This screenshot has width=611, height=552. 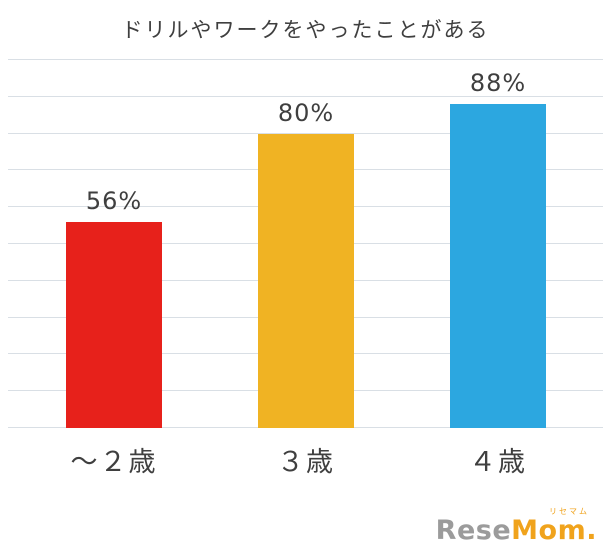 What do you see at coordinates (114, 200) in the screenshot?
I see `bar-value-label: 56%` at bounding box center [114, 200].